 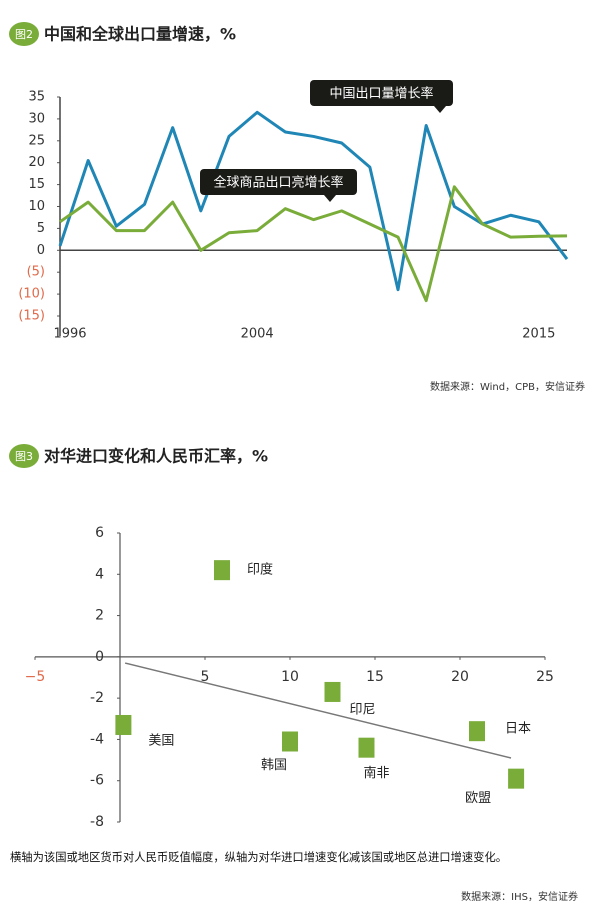 What do you see at coordinates (97, 822) in the screenshot?
I see `y-tick-label: -8` at bounding box center [97, 822].